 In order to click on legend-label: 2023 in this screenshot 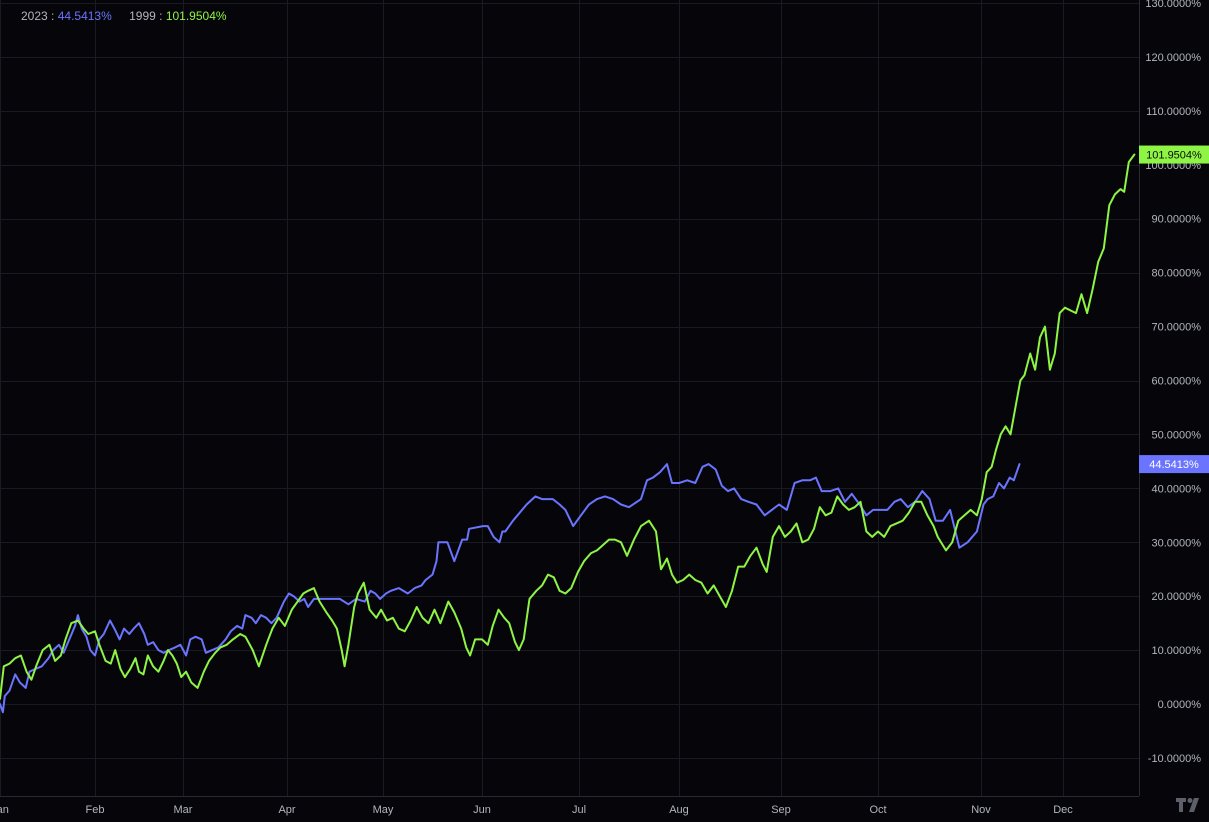, I will do `click(34, 16)`.